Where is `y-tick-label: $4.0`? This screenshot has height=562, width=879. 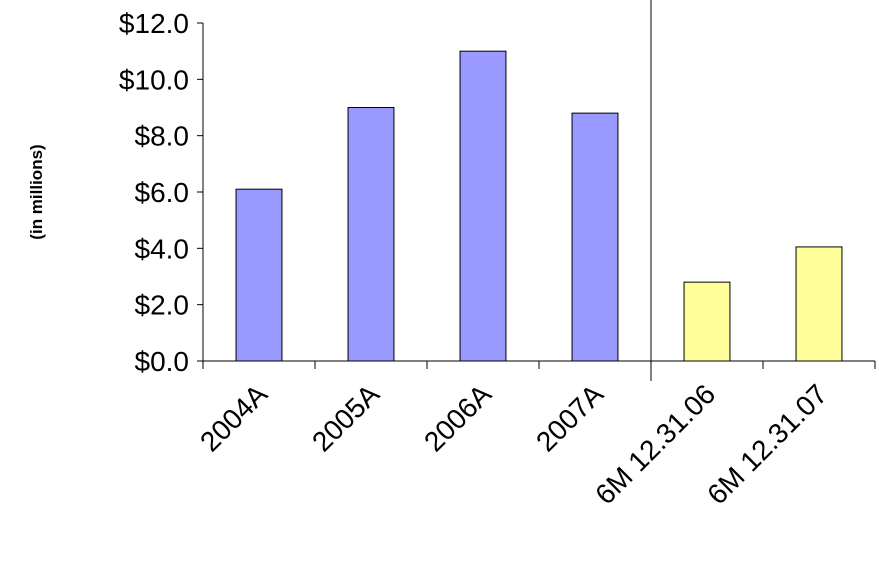
y-tick-label: $4.0 is located at coordinates (162, 248).